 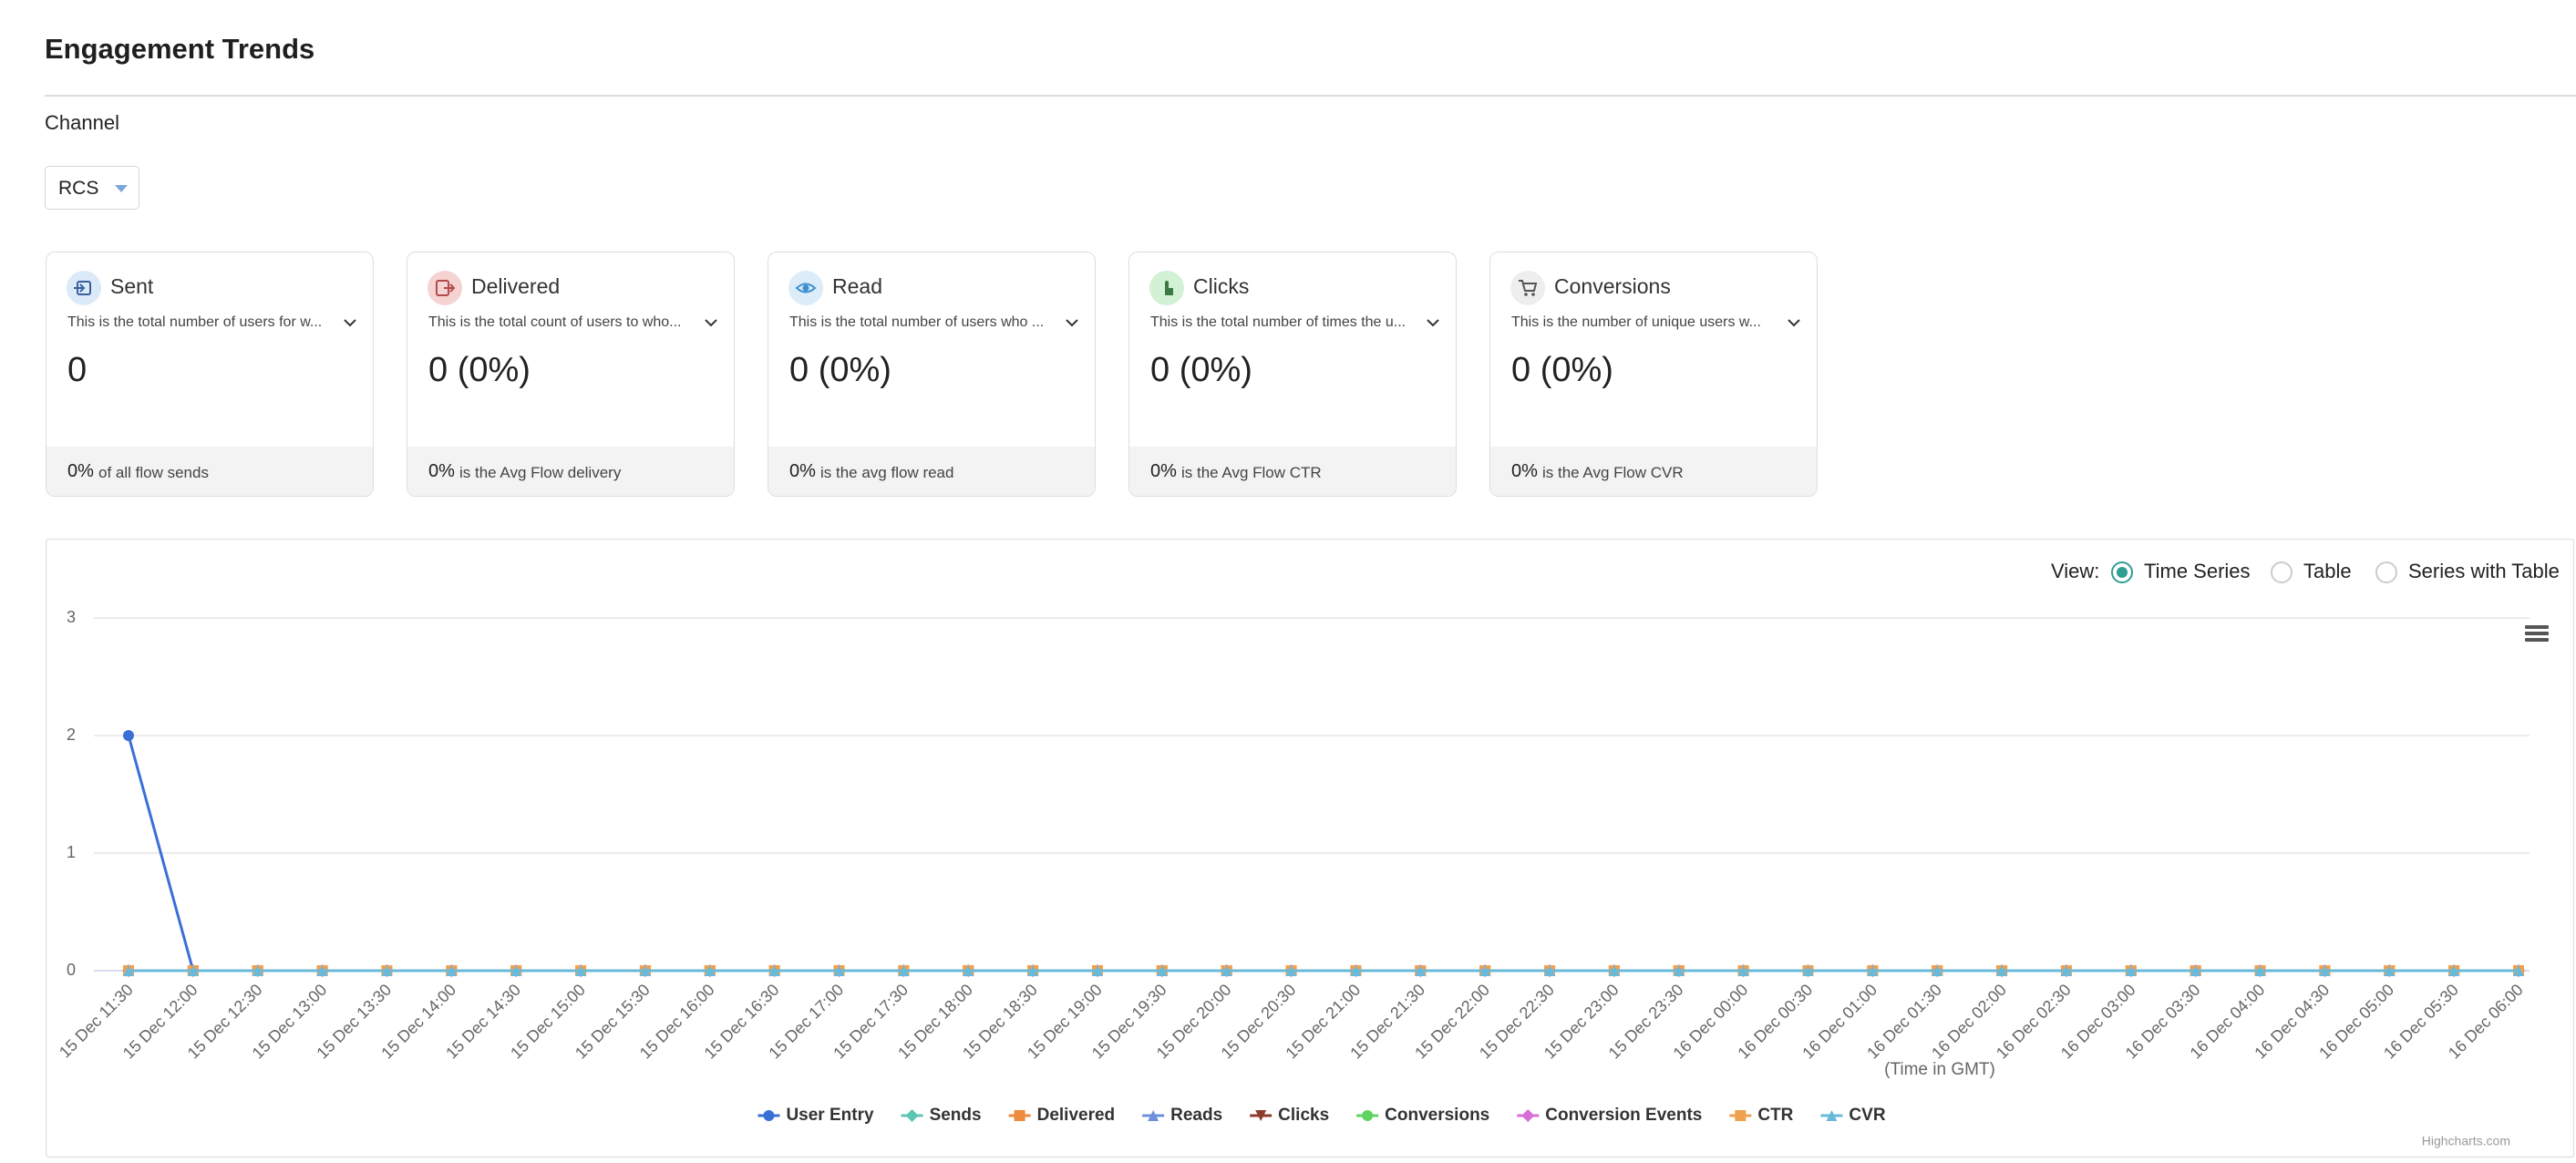 What do you see at coordinates (1437, 1115) in the screenshot?
I see `legend-label: Conversions` at bounding box center [1437, 1115].